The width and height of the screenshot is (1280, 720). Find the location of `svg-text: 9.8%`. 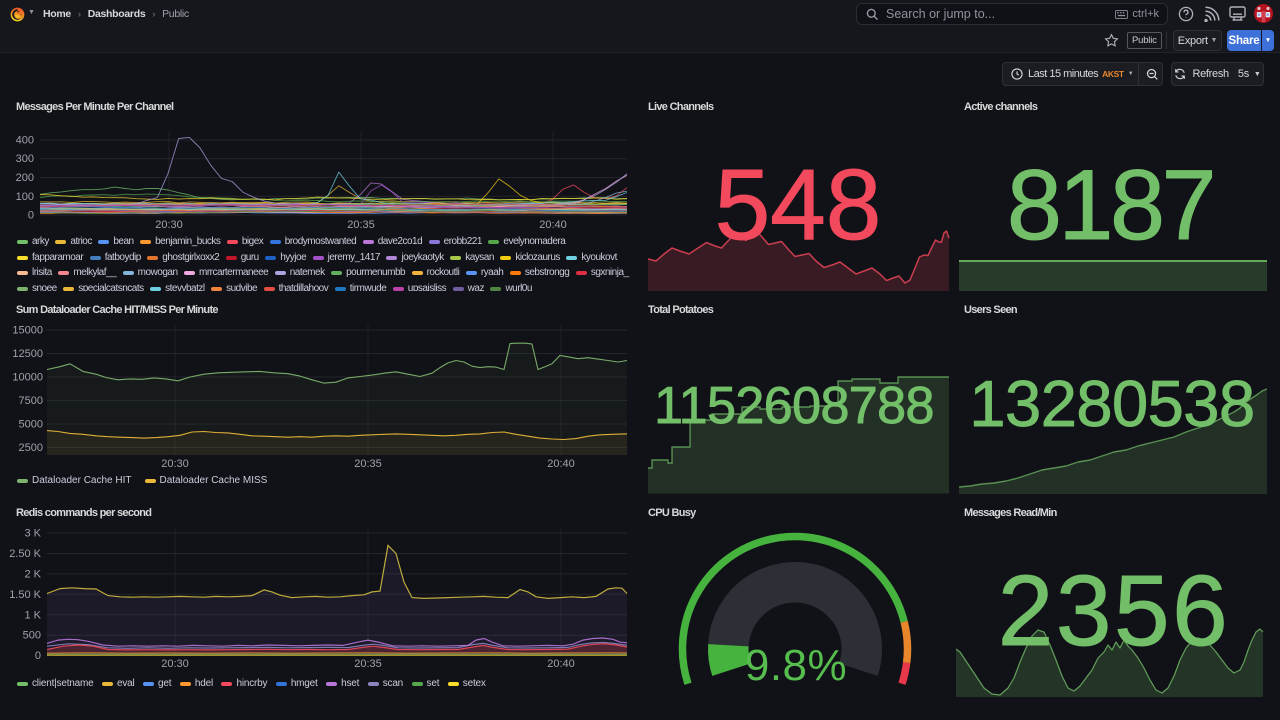

svg-text: 9.8% is located at coordinates (796, 665).